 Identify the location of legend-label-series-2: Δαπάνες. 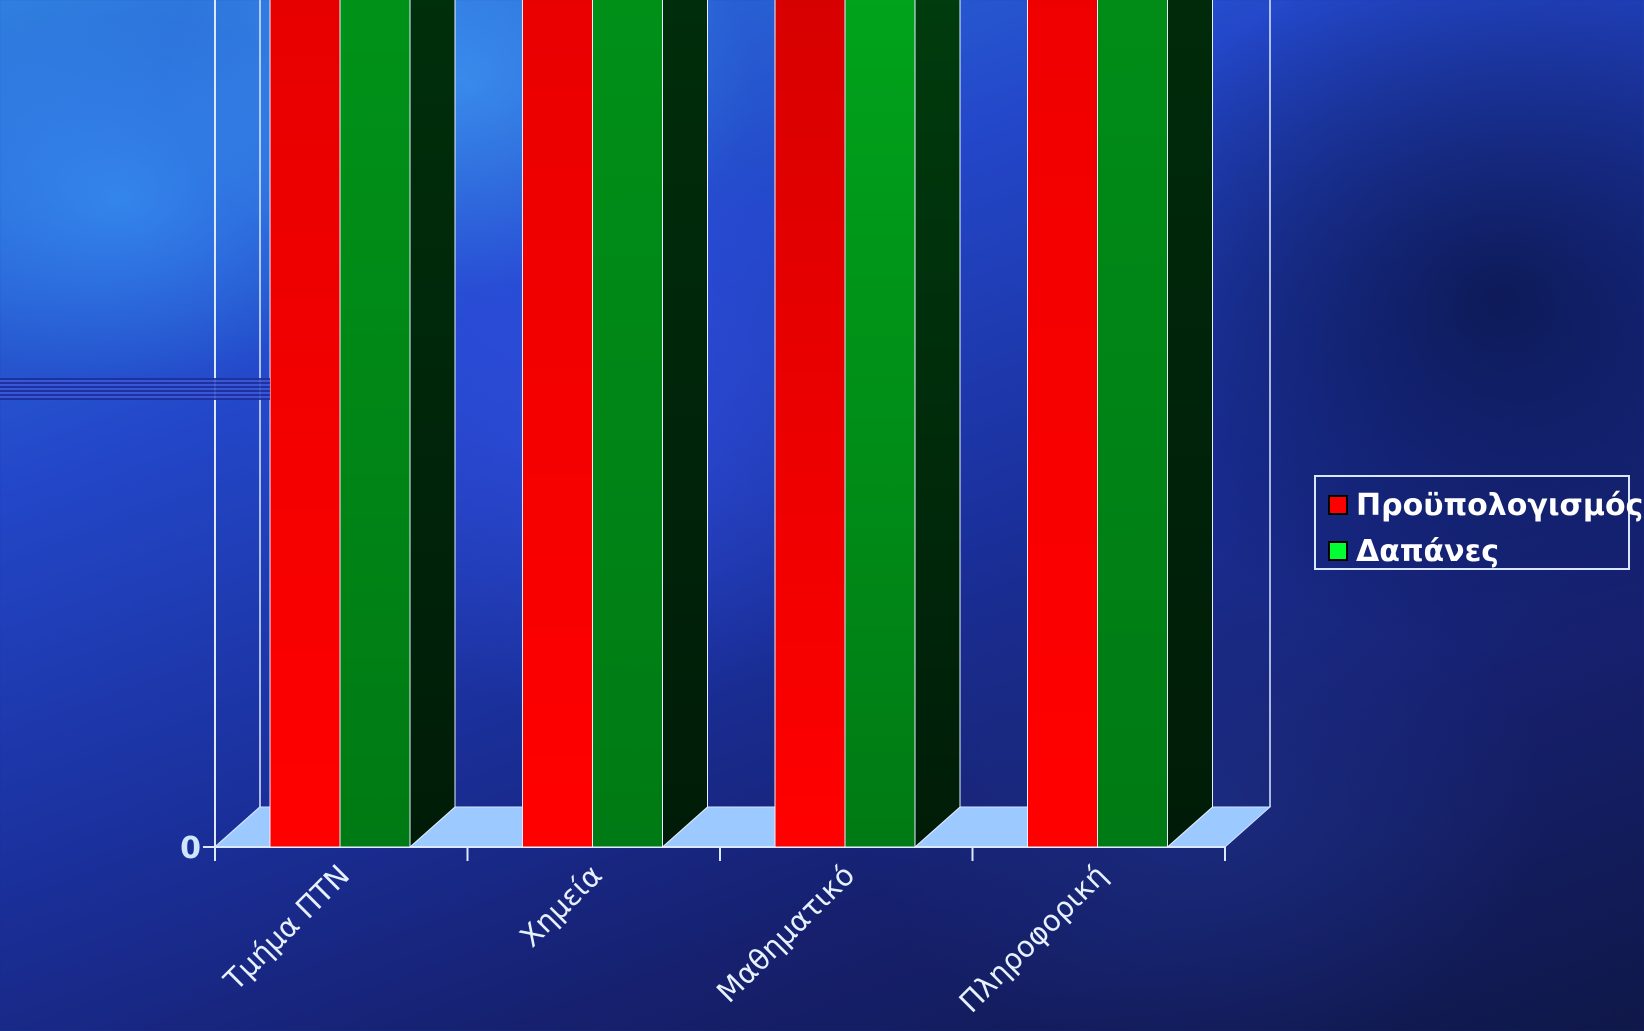
(1428, 551).